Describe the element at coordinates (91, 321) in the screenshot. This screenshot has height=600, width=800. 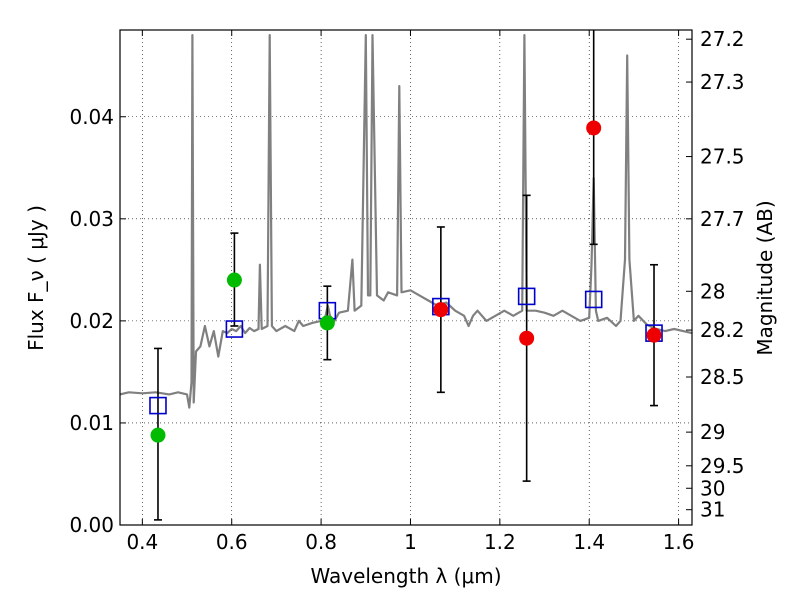
I see `y-tick-label: 0.02` at that location.